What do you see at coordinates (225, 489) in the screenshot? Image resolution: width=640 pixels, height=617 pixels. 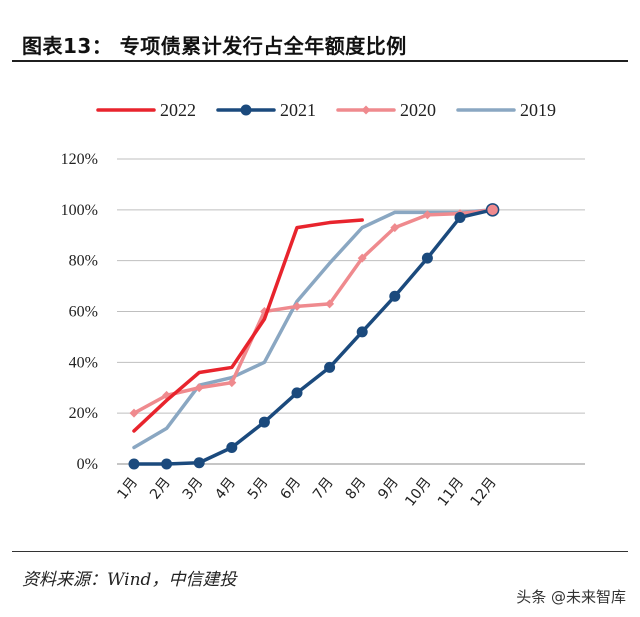 I see `x-tick-label: 4月` at bounding box center [225, 489].